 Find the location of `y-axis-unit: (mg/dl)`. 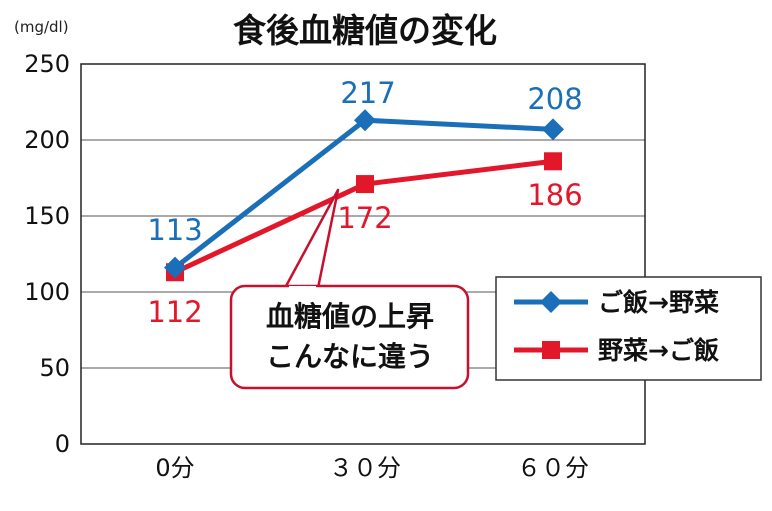

y-axis-unit: (mg/dl) is located at coordinates (41, 27).